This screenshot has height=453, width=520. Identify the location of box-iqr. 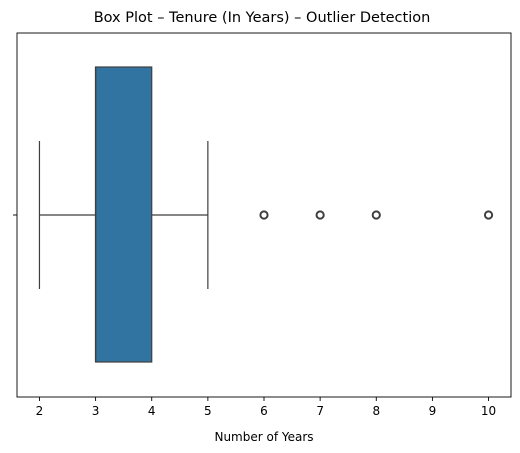
(123, 214).